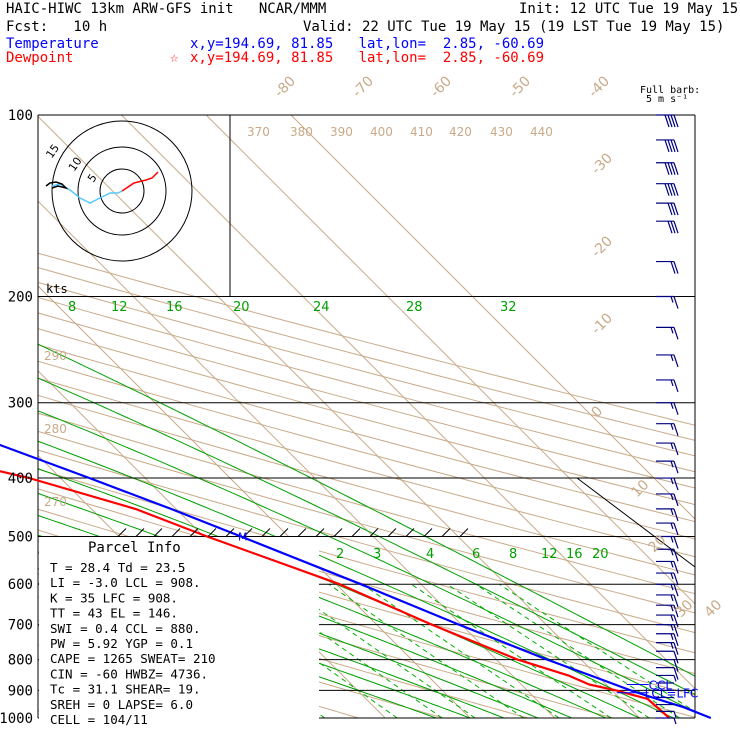  I want to click on dry-adiabat-line, so click(283, 645).